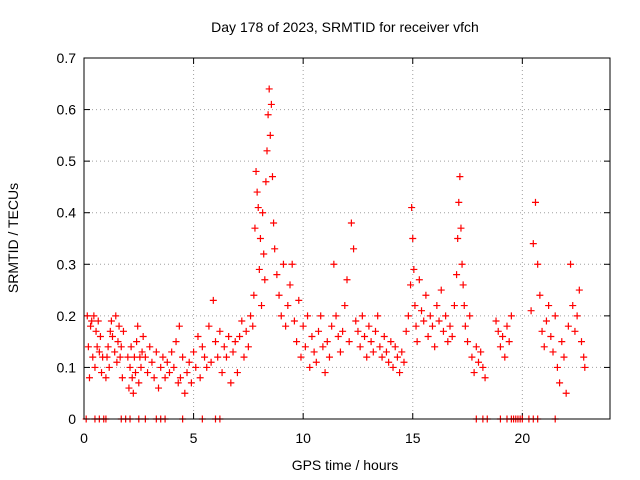 The height and width of the screenshot is (480, 640). I want to click on y-tick-label: 0.7, so click(67, 58).